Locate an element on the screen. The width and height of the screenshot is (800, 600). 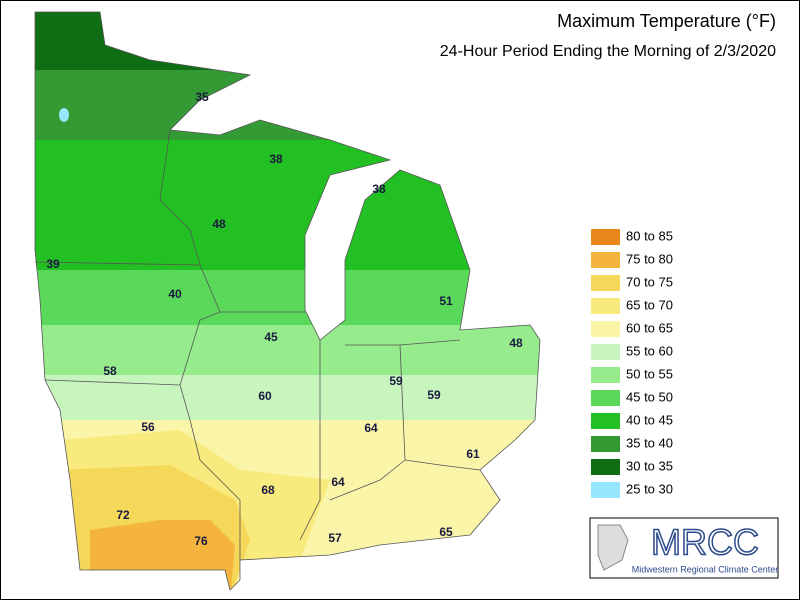
legend-label: 80 to 85 is located at coordinates (649, 235).